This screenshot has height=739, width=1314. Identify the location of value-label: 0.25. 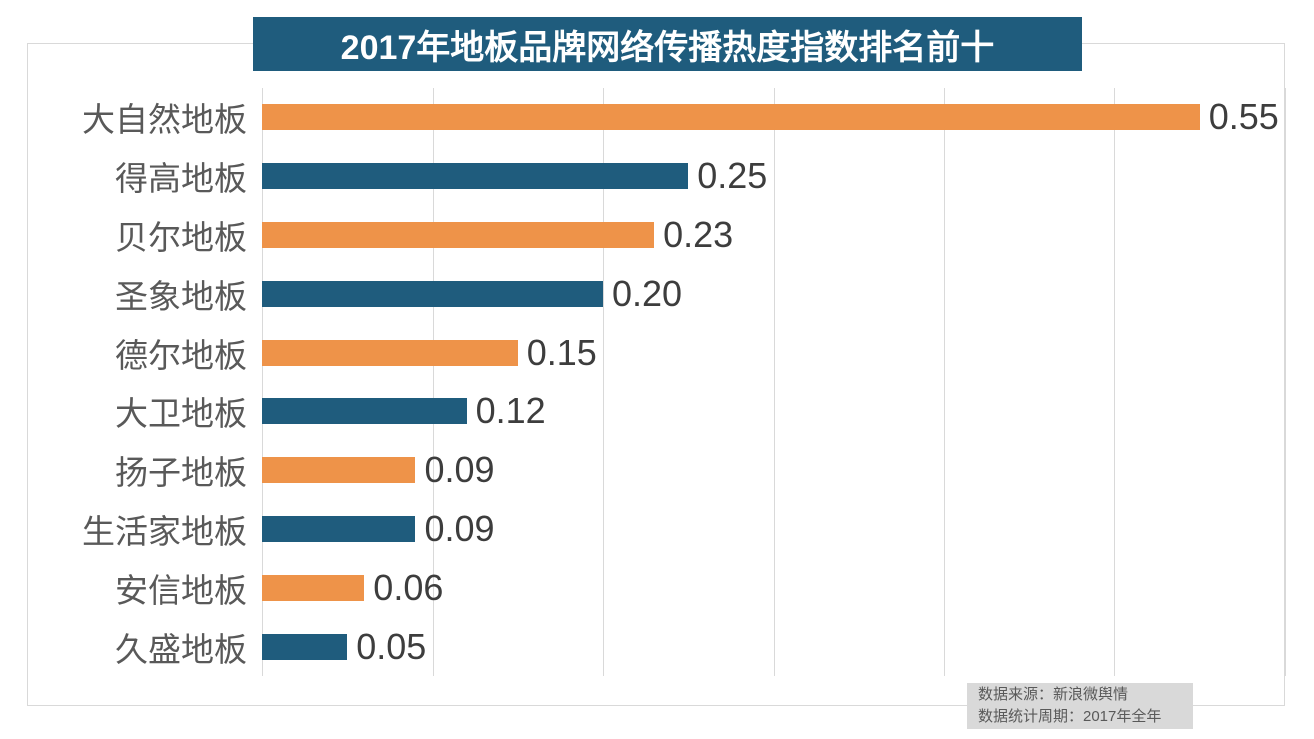
(732, 176).